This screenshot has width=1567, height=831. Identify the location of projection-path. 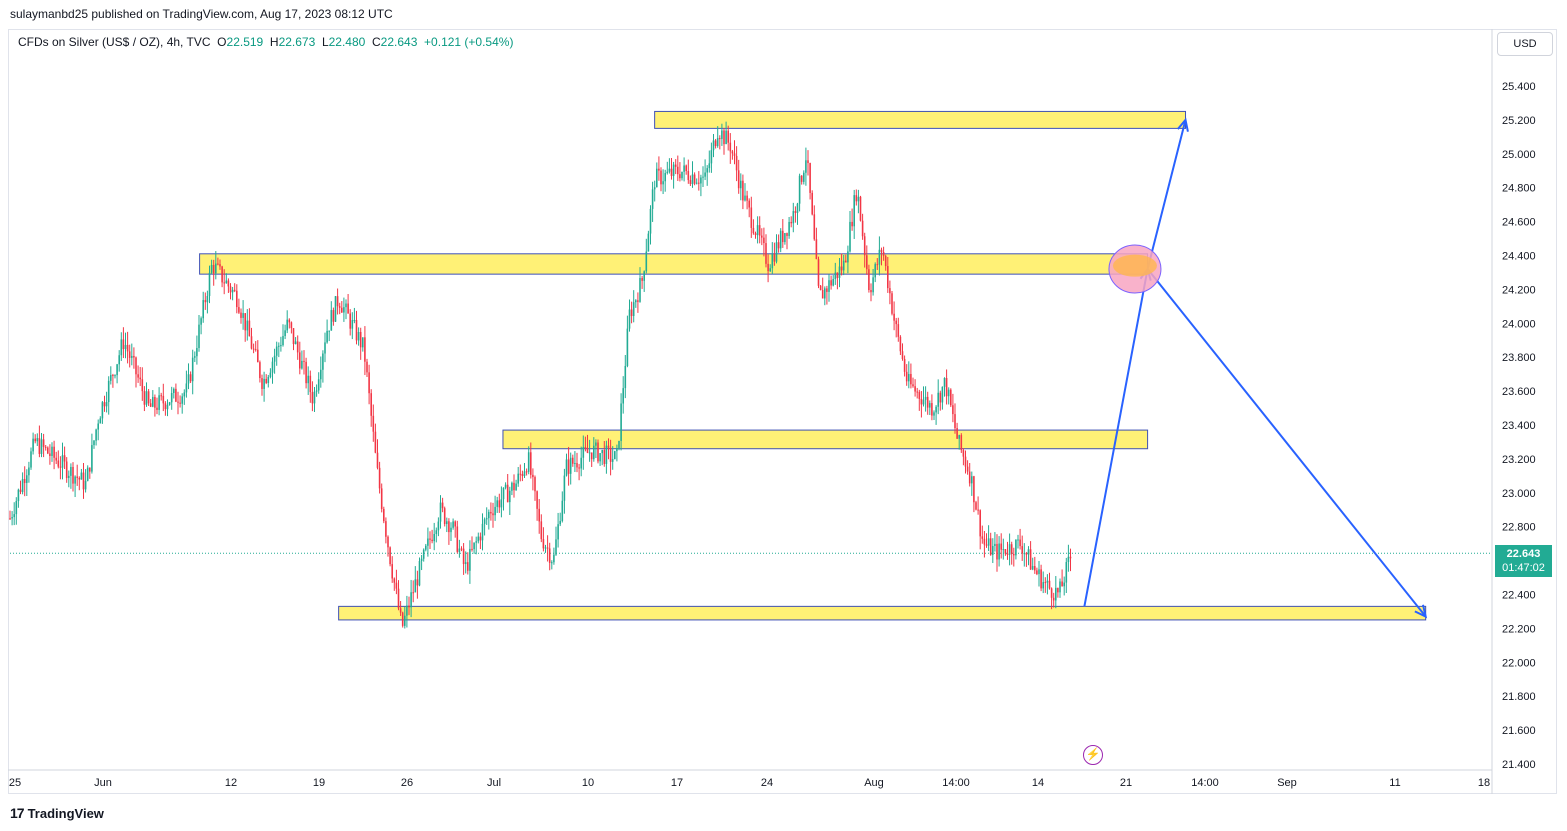
(1255, 368).